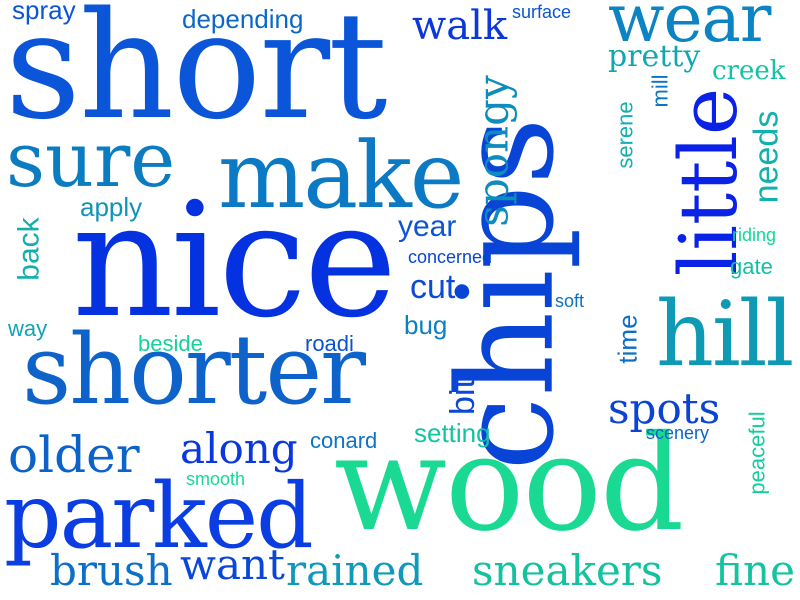 The width and height of the screenshot is (800, 600). Describe the element at coordinates (678, 433) in the screenshot. I see `word-scenery: scenery` at that location.